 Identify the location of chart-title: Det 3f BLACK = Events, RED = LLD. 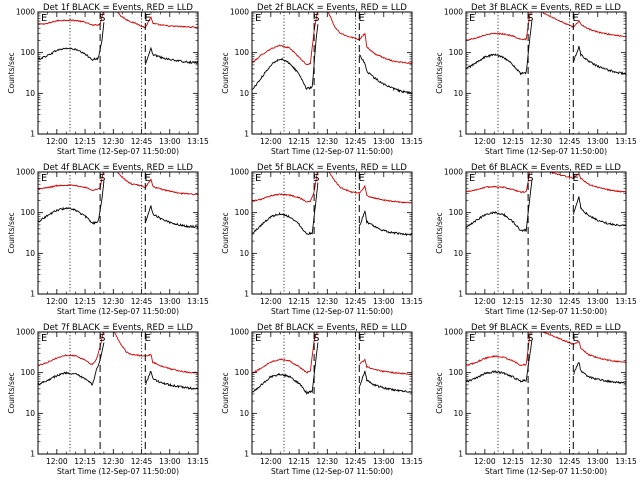
(546, 8).